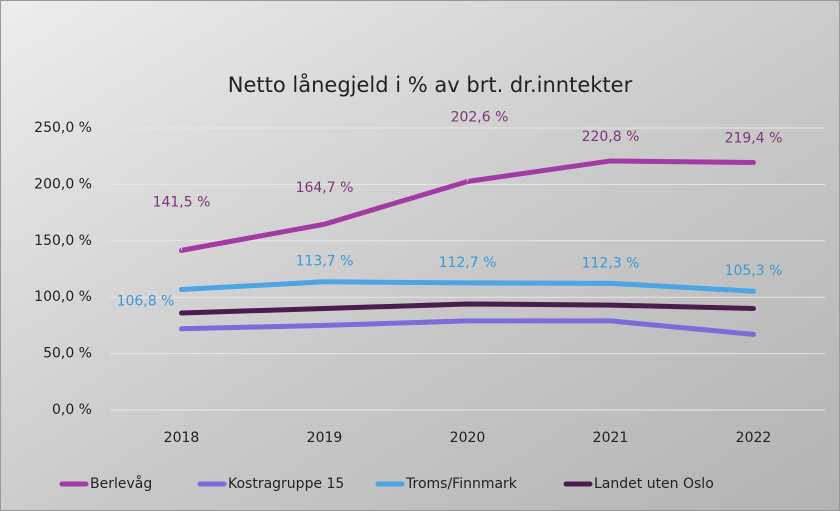 This screenshot has height=511, width=840. What do you see at coordinates (182, 438) in the screenshot?
I see `x-tick-label: 2018` at bounding box center [182, 438].